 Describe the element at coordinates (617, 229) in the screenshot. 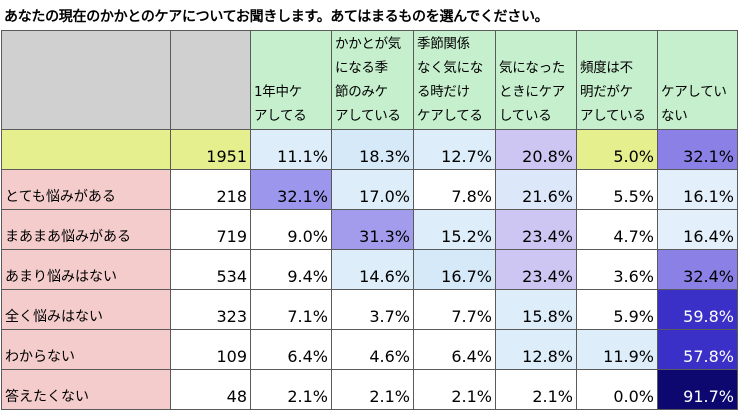

I see `percent-cell: 4.7%` at that location.